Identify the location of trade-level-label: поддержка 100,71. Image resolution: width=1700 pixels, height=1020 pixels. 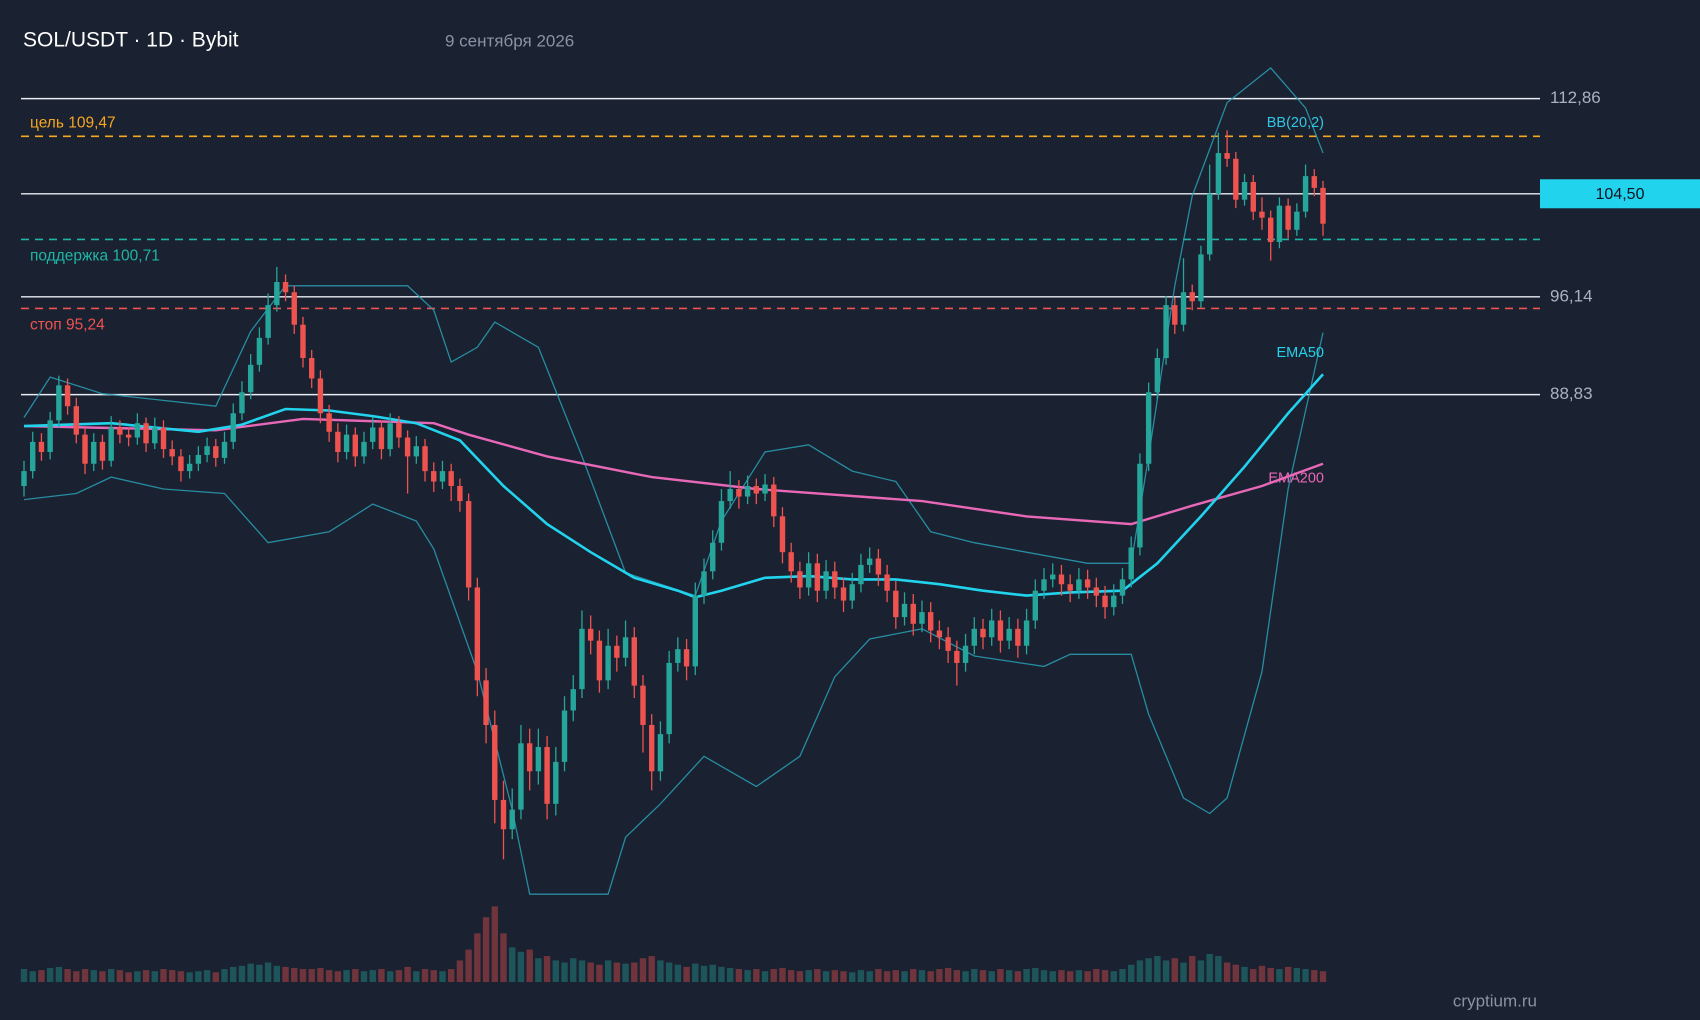
(95, 256).